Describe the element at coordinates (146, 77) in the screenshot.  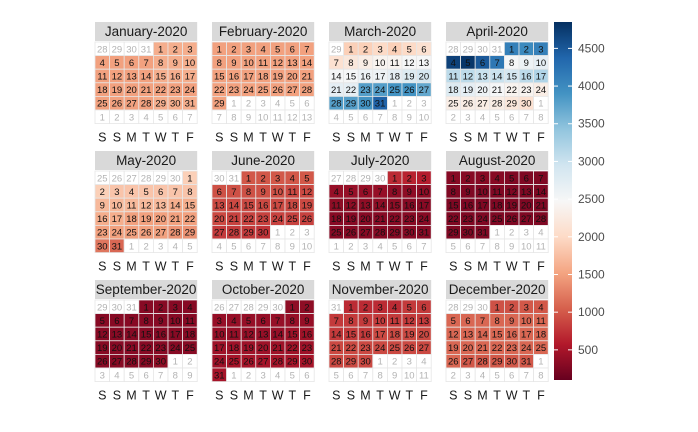
I see `day-number: 14` at that location.